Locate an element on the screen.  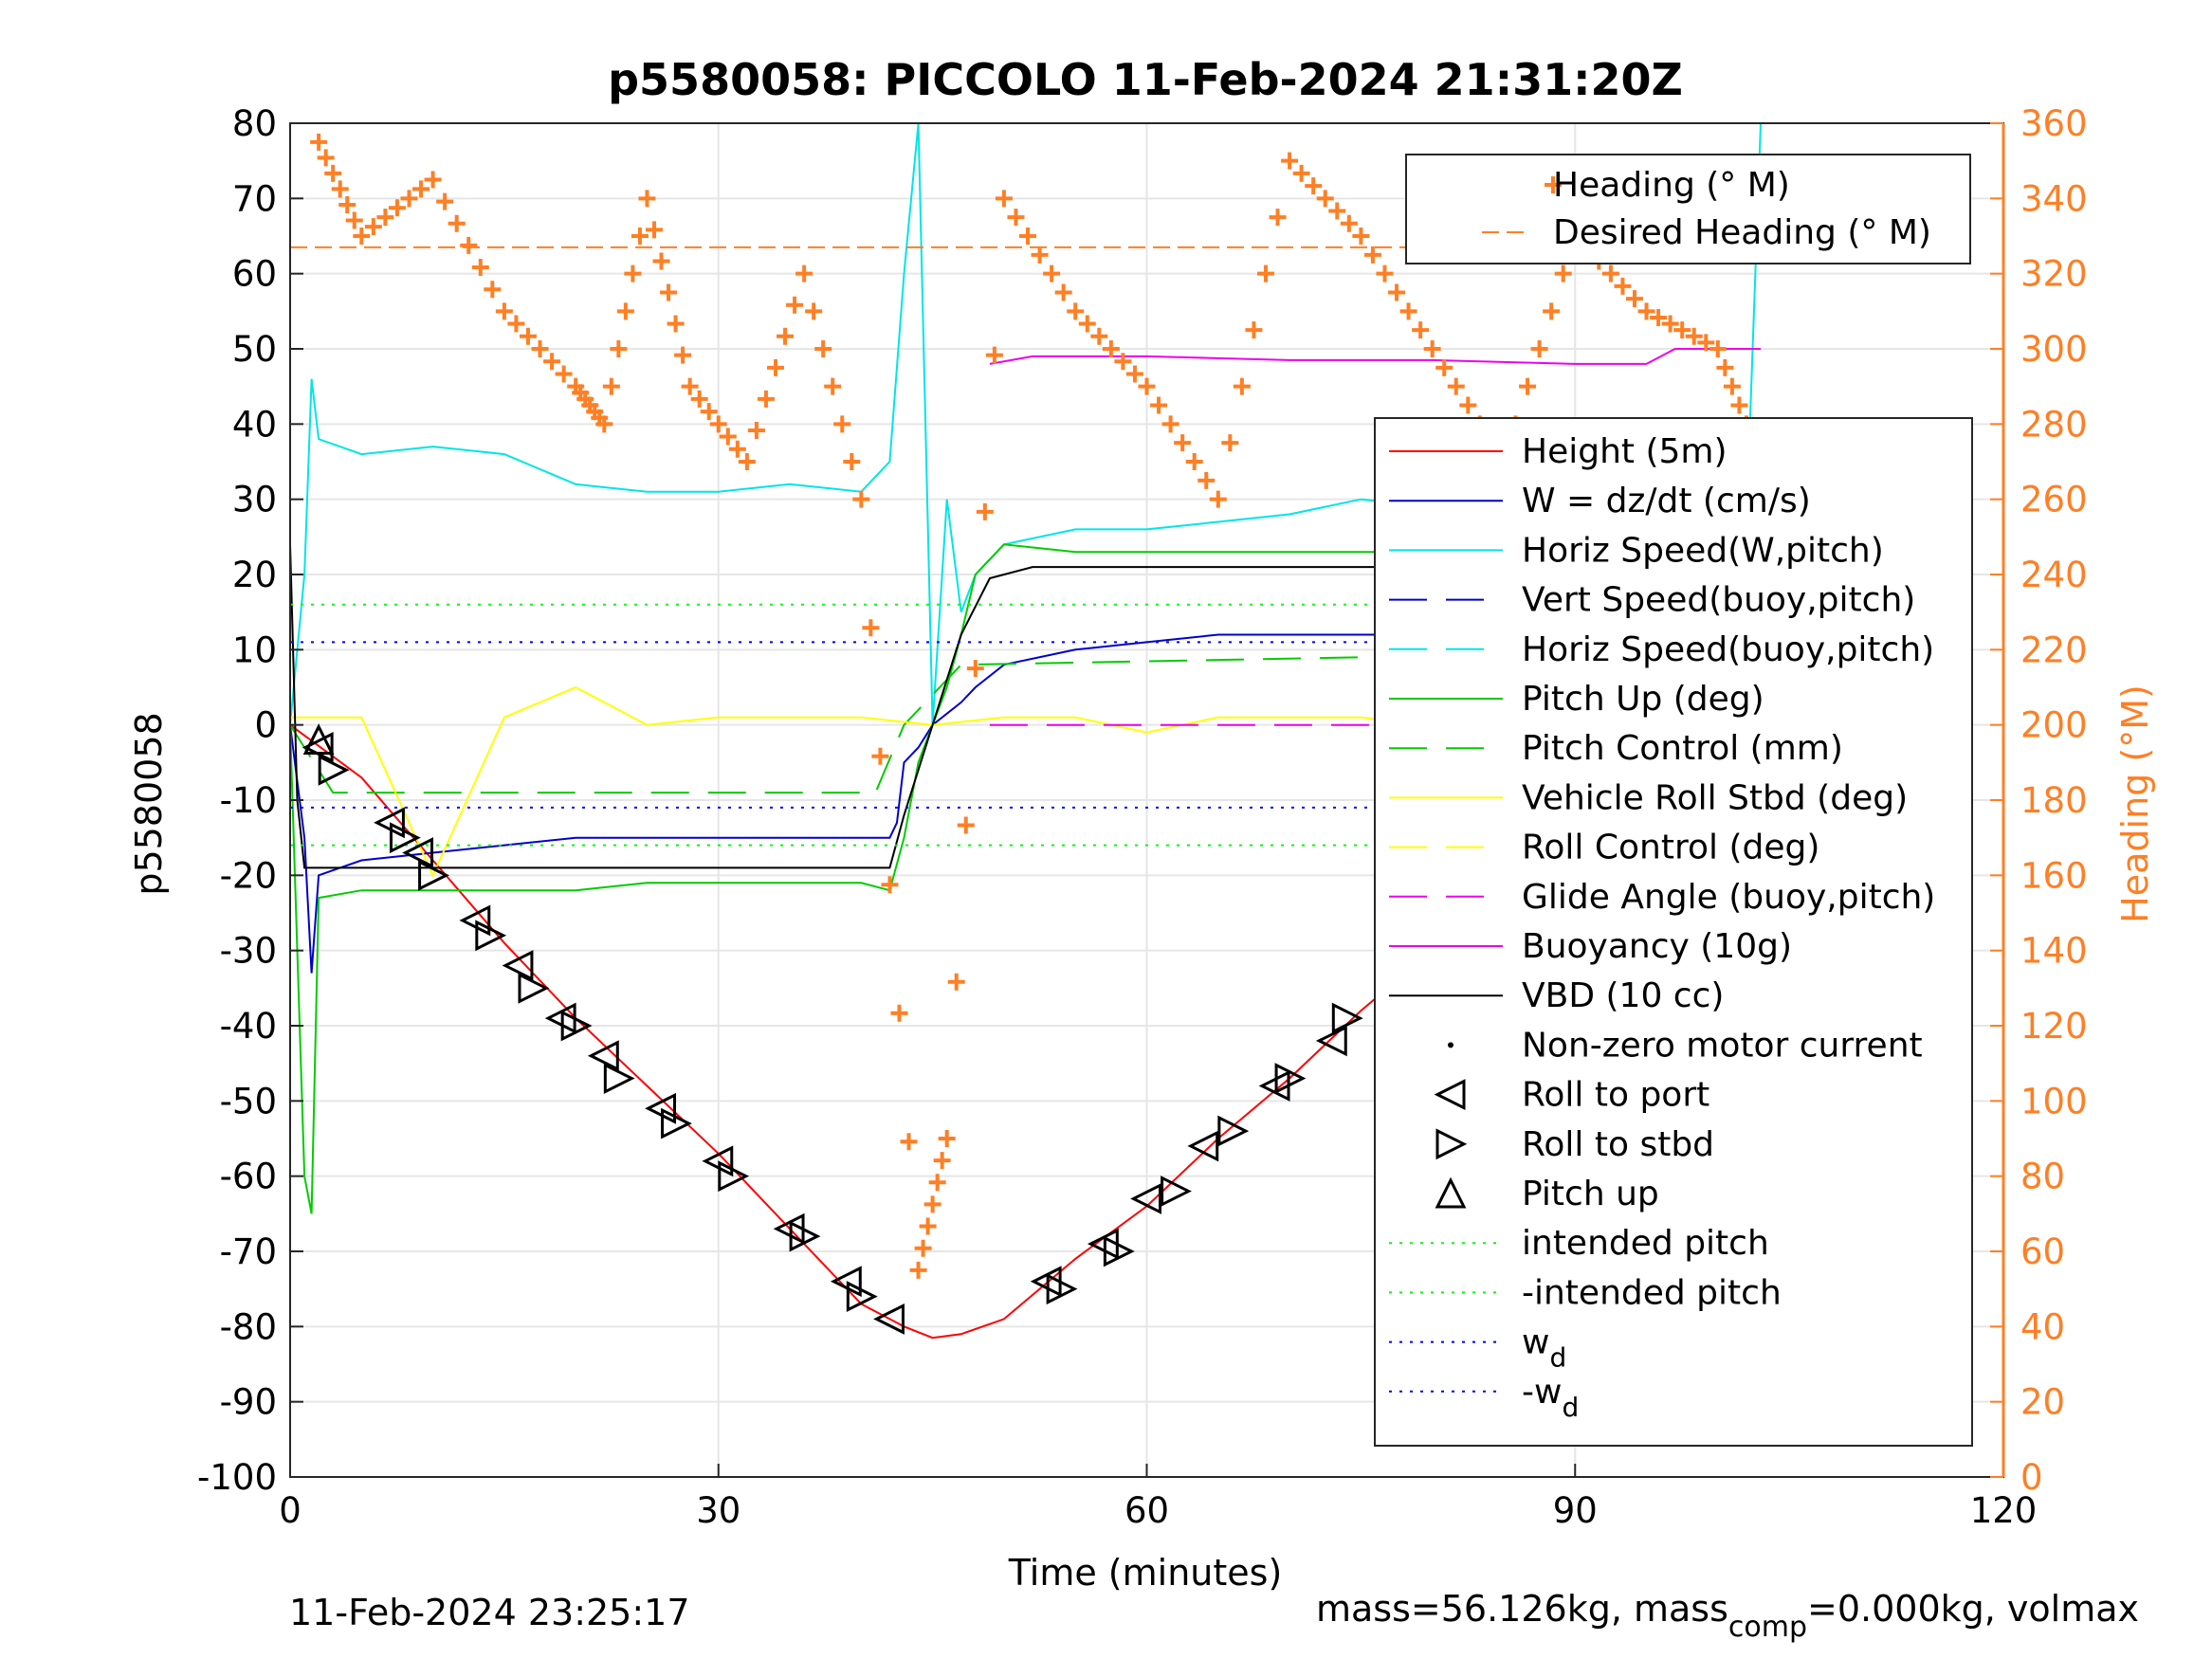
y-tick-label-right: 240 is located at coordinates (2054, 575).